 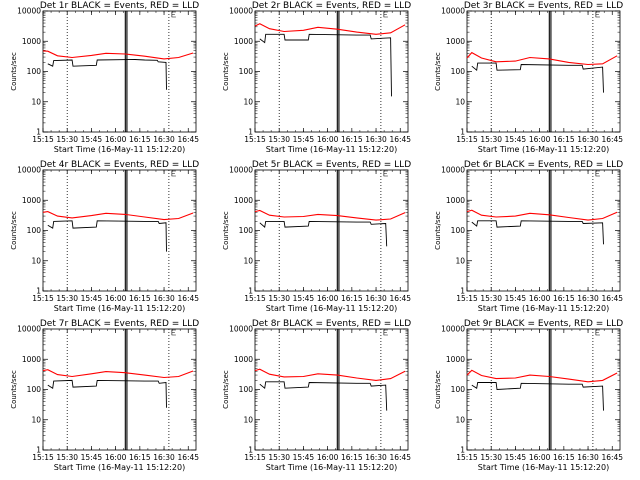 What do you see at coordinates (119, 165) in the screenshot?
I see `plot-title: Det 4r BLACK = Events, RED = LLD` at bounding box center [119, 165].